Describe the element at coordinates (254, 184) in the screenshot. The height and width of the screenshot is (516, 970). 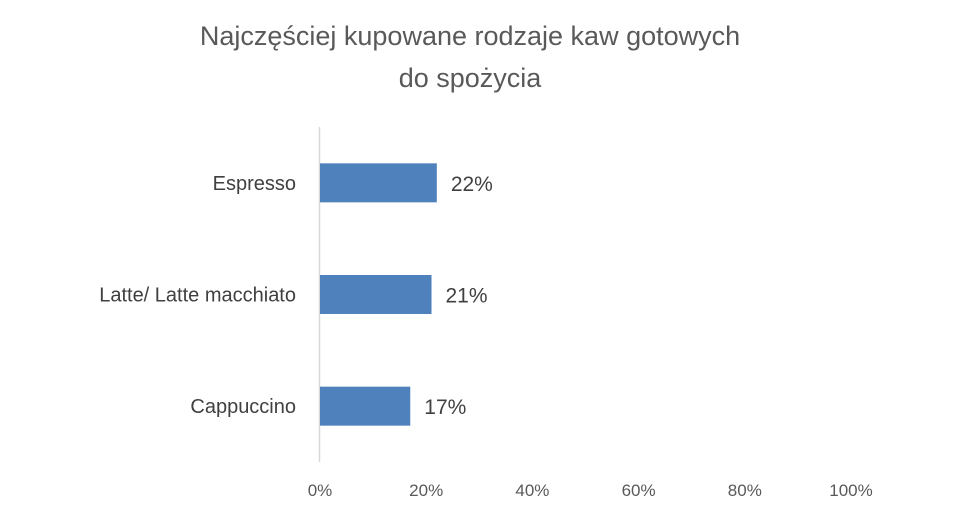
I see `category-label-0: Espresso` at that location.